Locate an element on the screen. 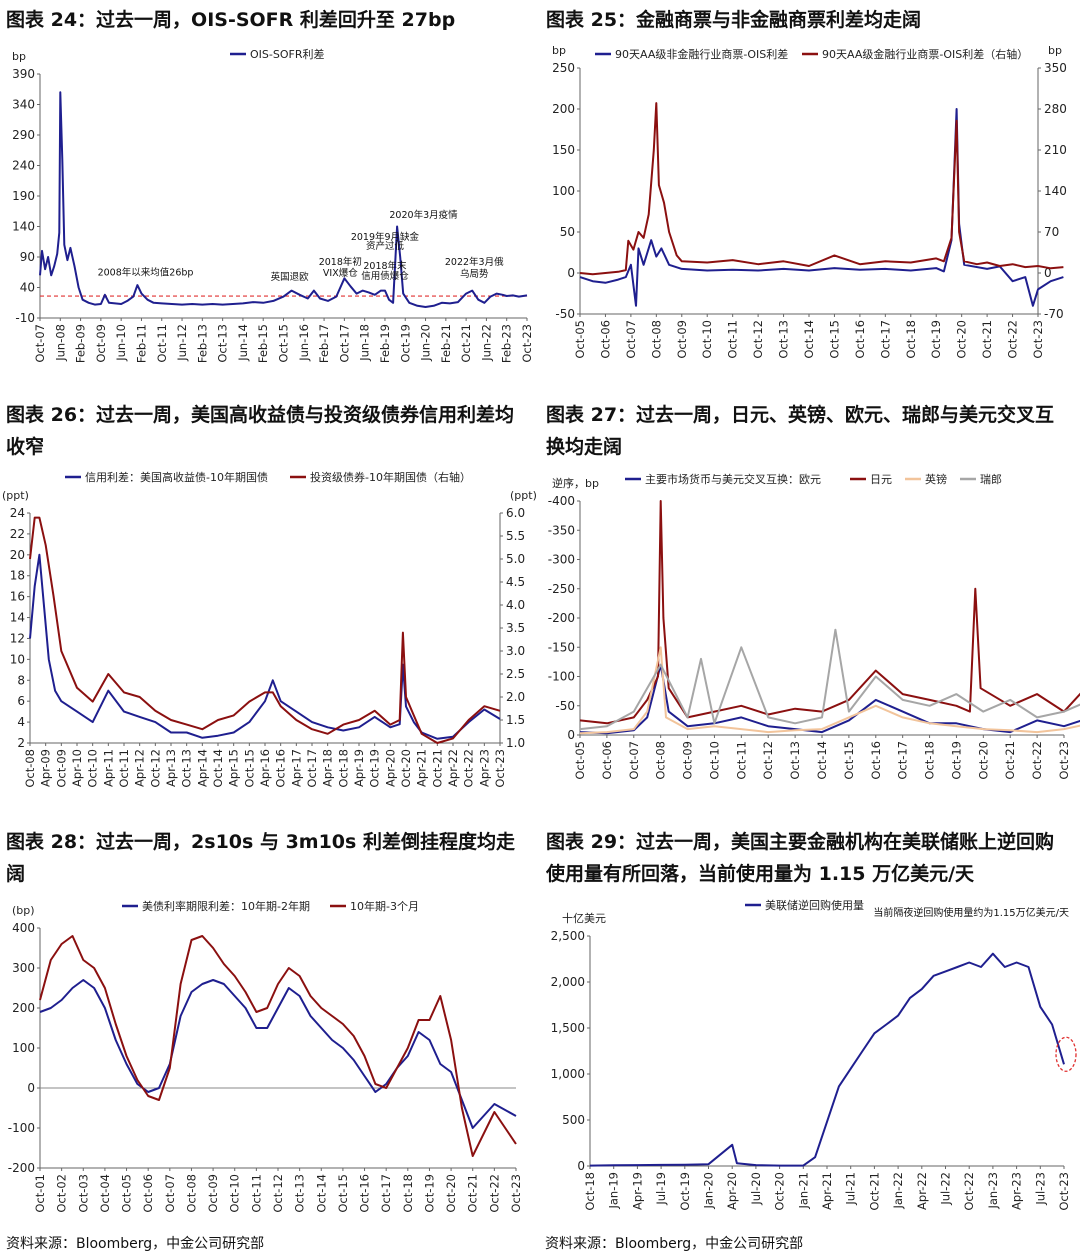  x-tick-label: Oct-15 is located at coordinates (343, 1193).